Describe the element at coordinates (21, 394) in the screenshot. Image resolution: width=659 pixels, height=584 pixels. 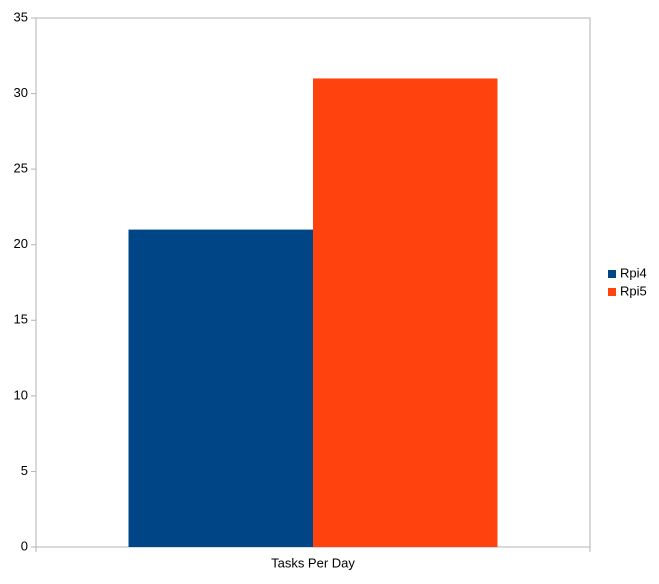
I see `y-tick-label: 10` at that location.